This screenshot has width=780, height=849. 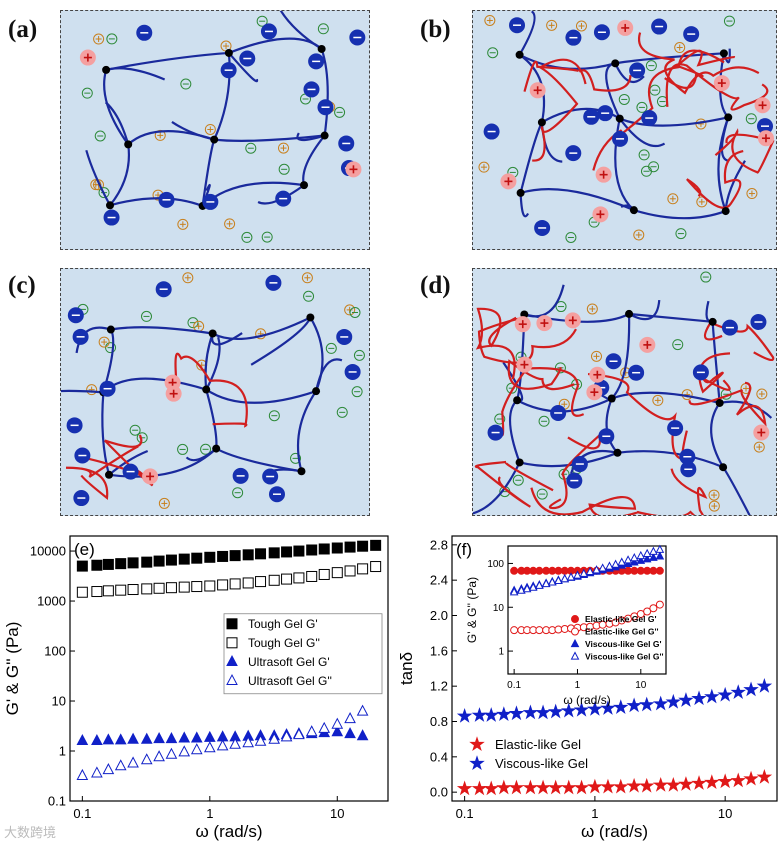 I want to click on watermark: 大数跨境, so click(x=30, y=832).